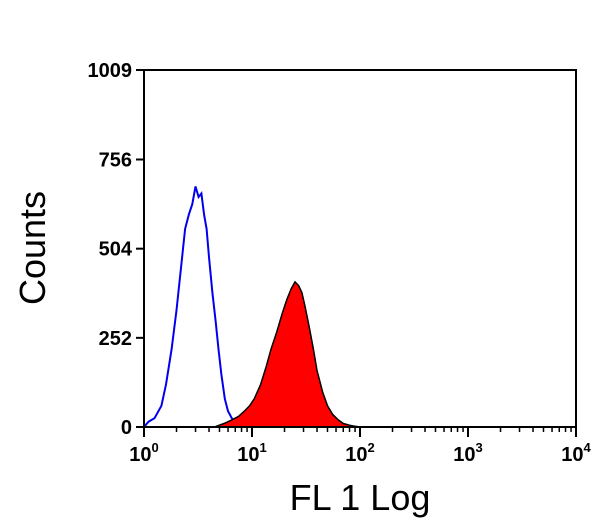  What do you see at coordinates (576, 453) in the screenshot?
I see `x-tick-label: 10⁴` at bounding box center [576, 453].